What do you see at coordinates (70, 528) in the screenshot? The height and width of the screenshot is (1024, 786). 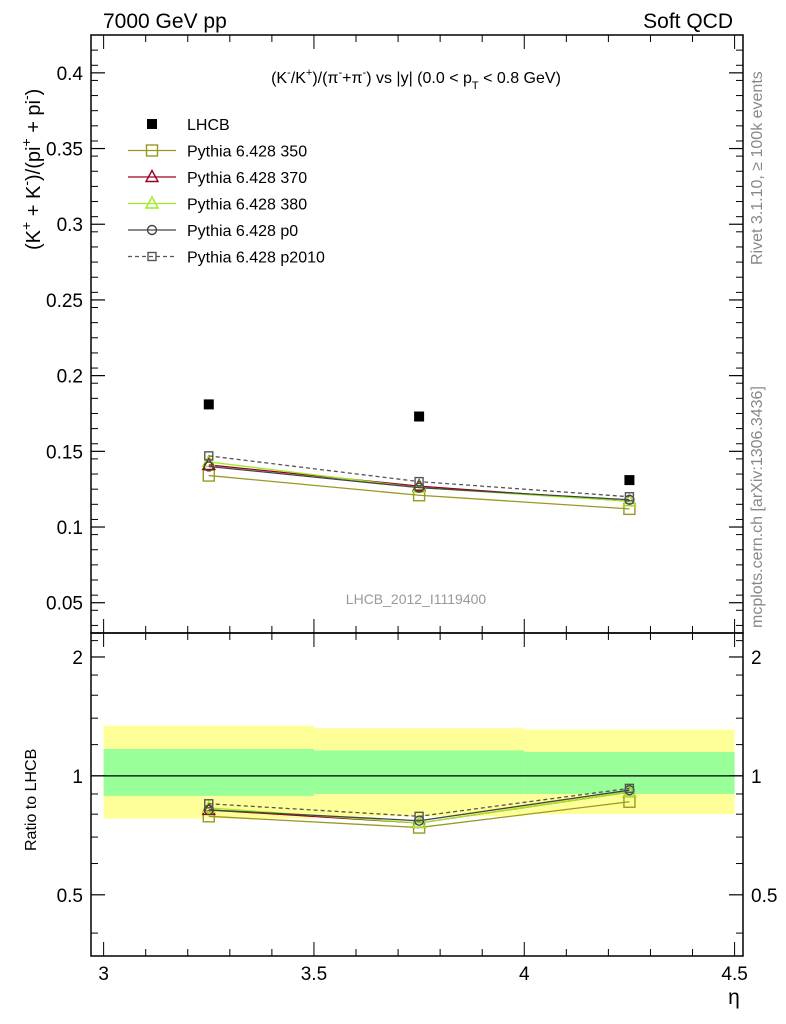 I see `main-y-tick-label: 0.1` at bounding box center [70, 528].